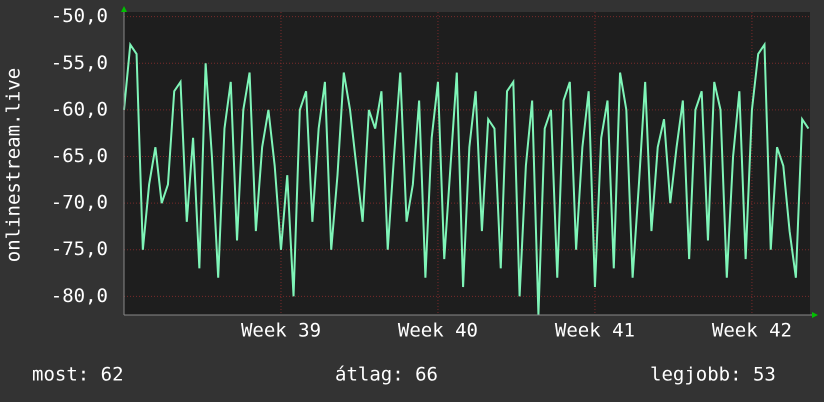 The image size is (824, 402). Describe the element at coordinates (815, 315) in the screenshot. I see `x-arrow` at that location.